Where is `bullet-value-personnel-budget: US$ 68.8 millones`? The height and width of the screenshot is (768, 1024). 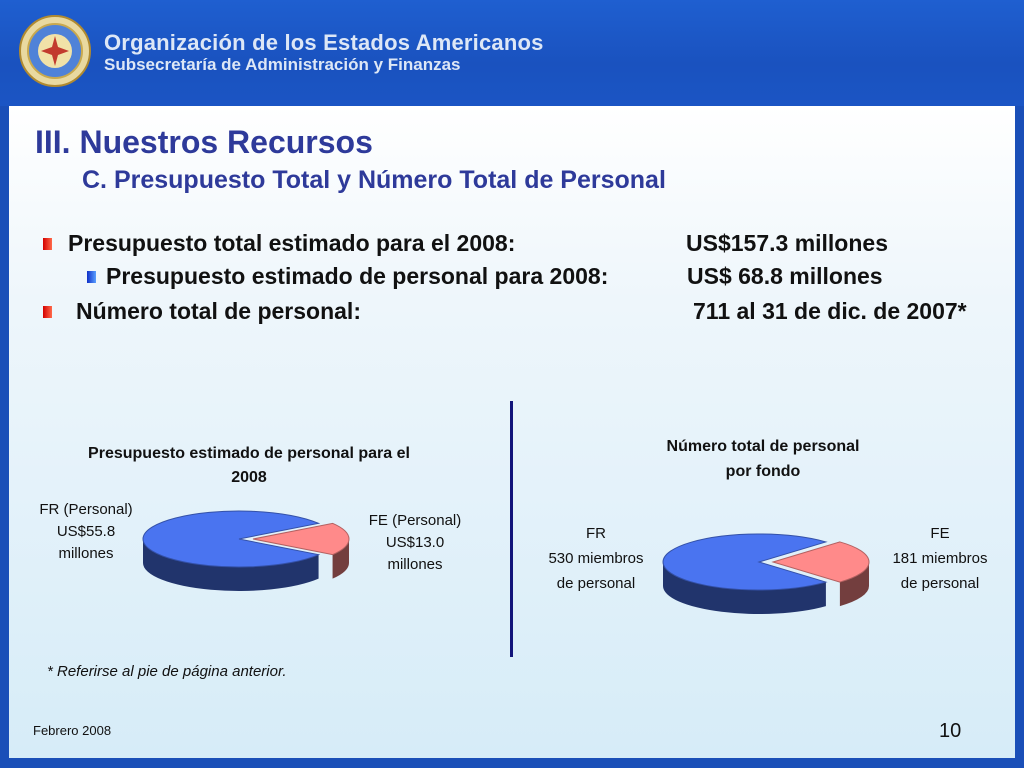 bullet-value-personnel-budget: US$ 68.8 millones is located at coordinates (785, 276).